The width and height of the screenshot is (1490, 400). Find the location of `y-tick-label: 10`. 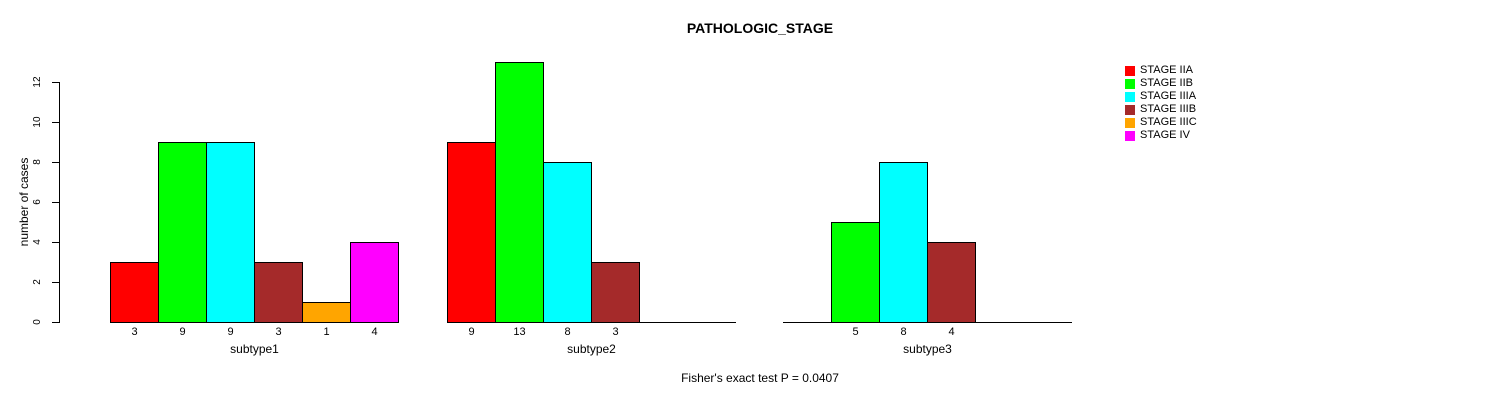

y-tick-label: 10 is located at coordinates (37, 122).